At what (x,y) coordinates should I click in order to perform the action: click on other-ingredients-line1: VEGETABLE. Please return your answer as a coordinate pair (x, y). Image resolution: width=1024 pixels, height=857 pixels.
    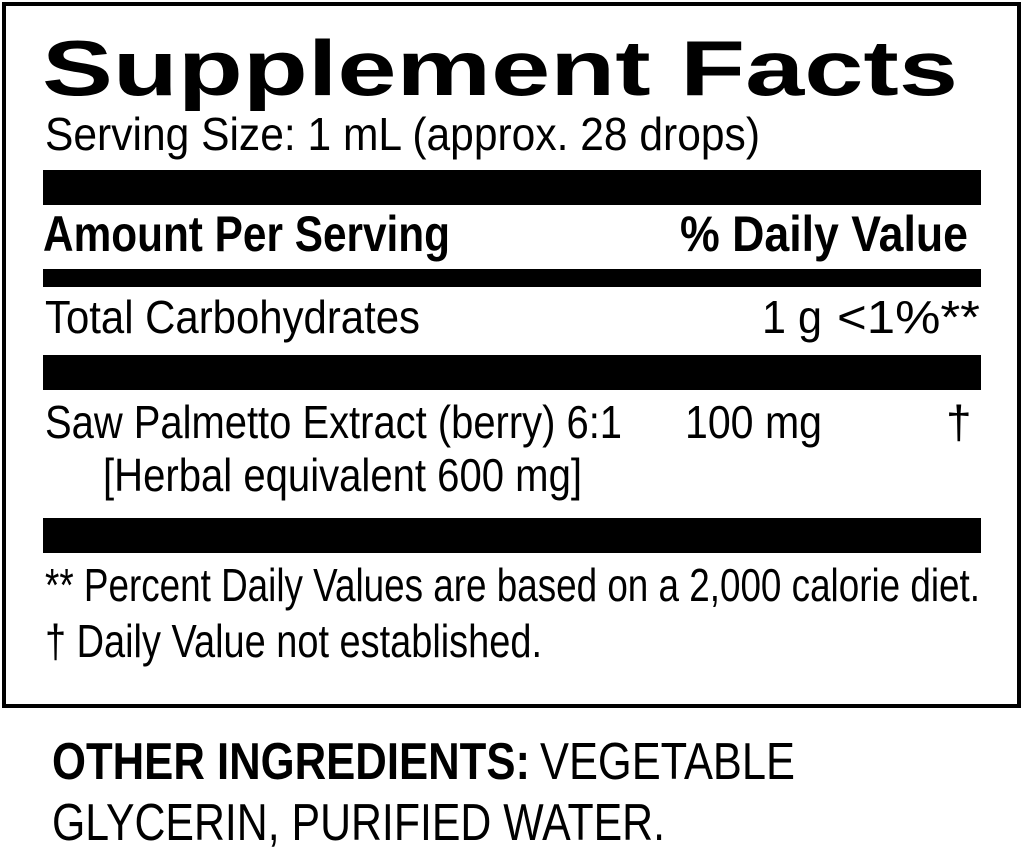
    Looking at the image, I should click on (667, 762).